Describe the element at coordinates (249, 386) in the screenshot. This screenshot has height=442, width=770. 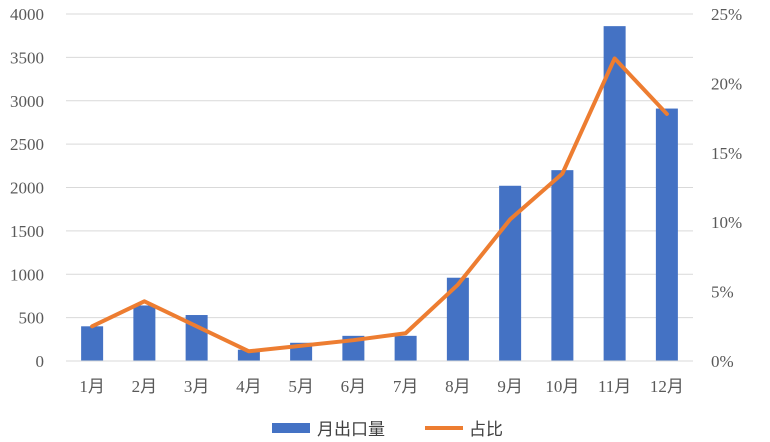
I see `x-tick-label: 4月` at that location.